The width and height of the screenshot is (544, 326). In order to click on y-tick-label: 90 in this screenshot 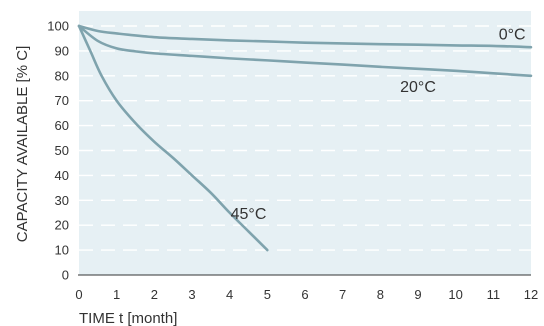, I will do `click(62, 50)`.